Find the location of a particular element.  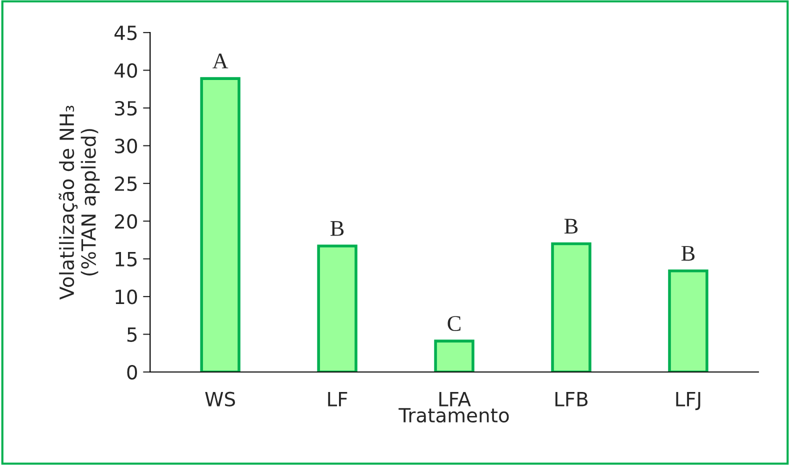

x-tick-label: LFJ is located at coordinates (688, 401).